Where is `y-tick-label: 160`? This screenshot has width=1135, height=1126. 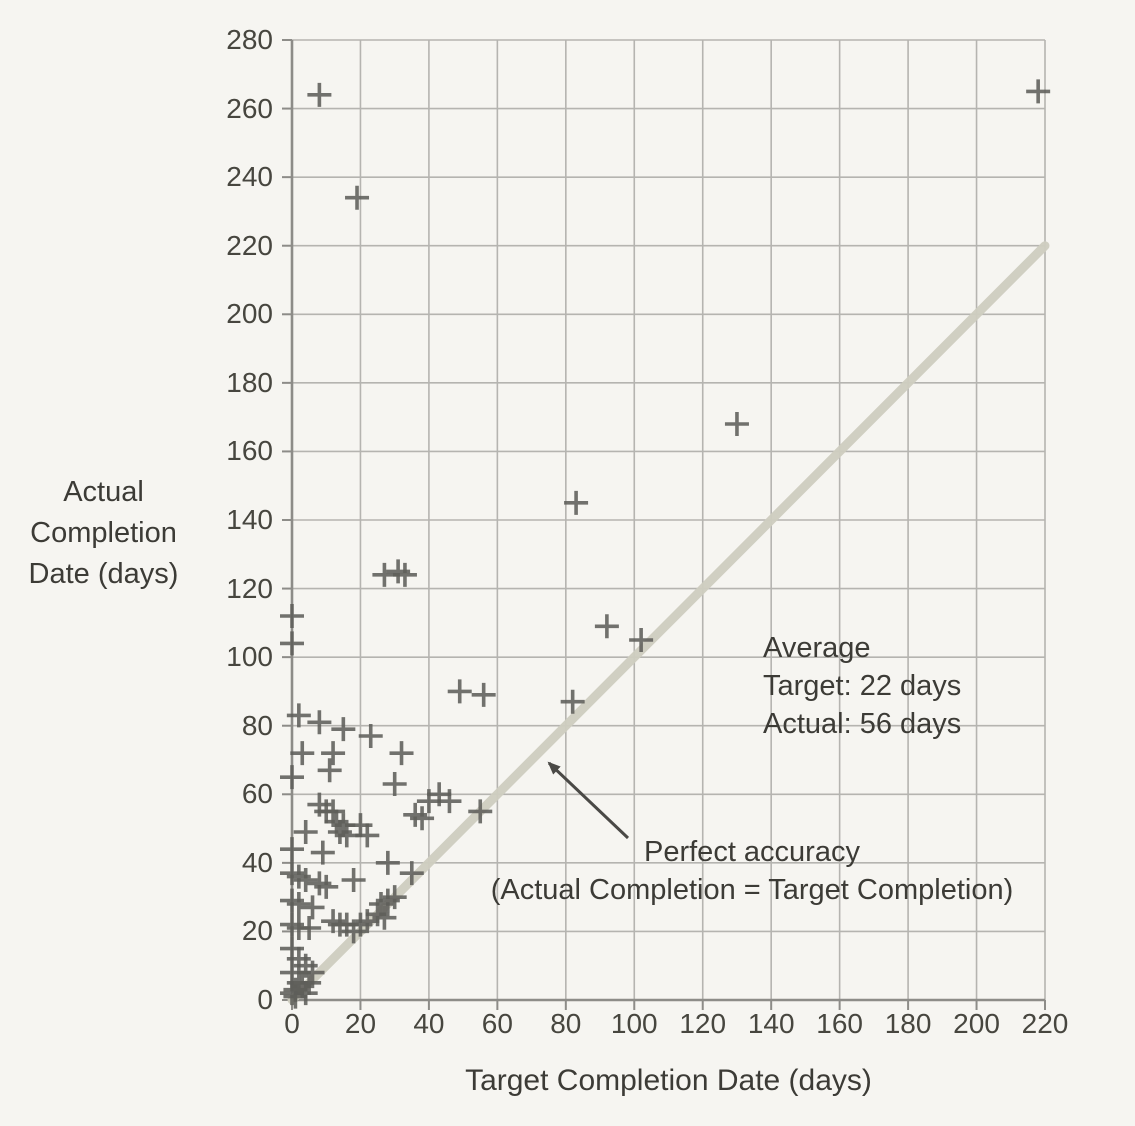
y-tick-label: 160 is located at coordinates (249, 451).